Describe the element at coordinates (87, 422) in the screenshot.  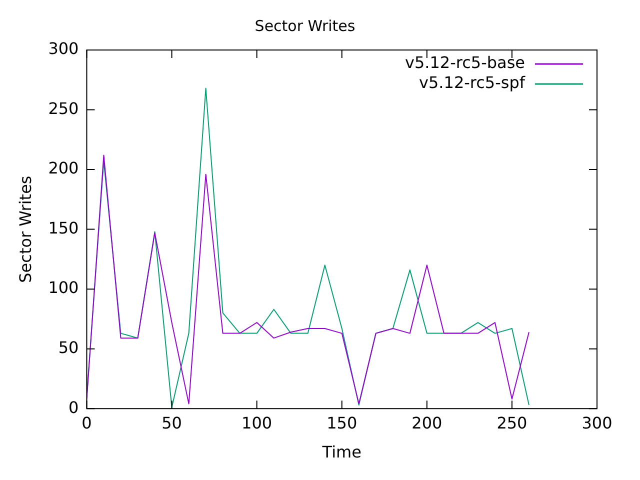
I see `x-tick-label: 0` at that location.